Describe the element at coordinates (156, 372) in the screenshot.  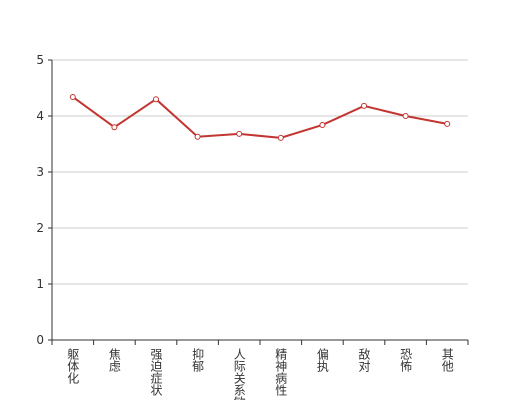
I see `x-tick-label: 强迫症状` at that location.